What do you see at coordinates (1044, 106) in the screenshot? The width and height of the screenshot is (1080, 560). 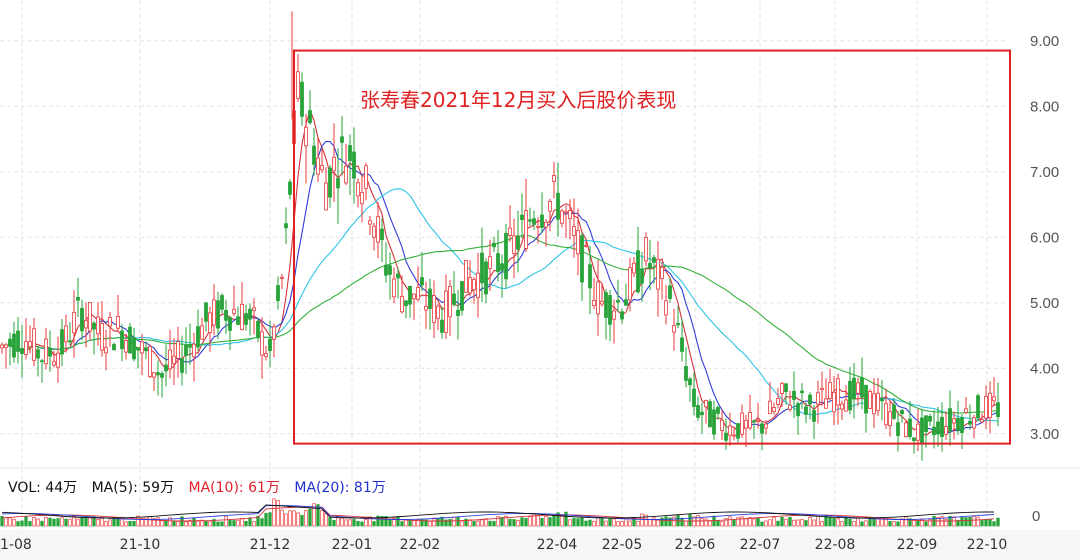 I see `y-tick-label: 8.00` at bounding box center [1044, 106].